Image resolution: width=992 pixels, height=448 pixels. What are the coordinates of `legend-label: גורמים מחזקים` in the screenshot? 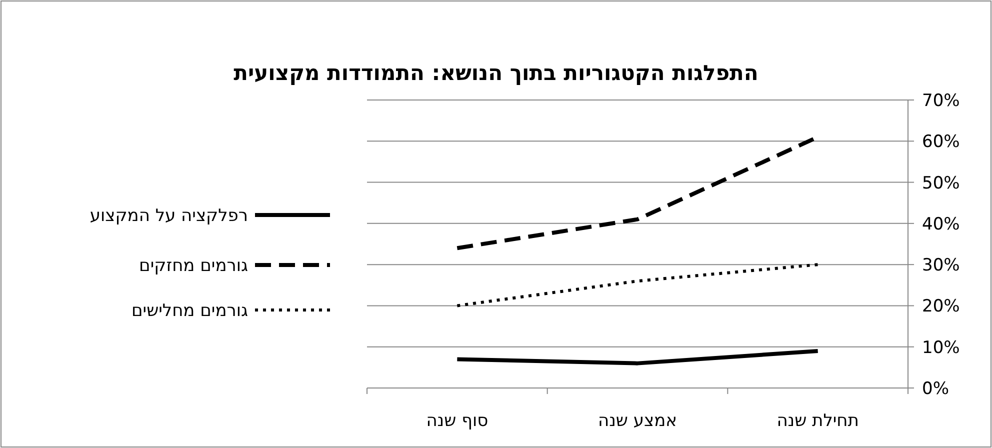 It's located at (193, 266).